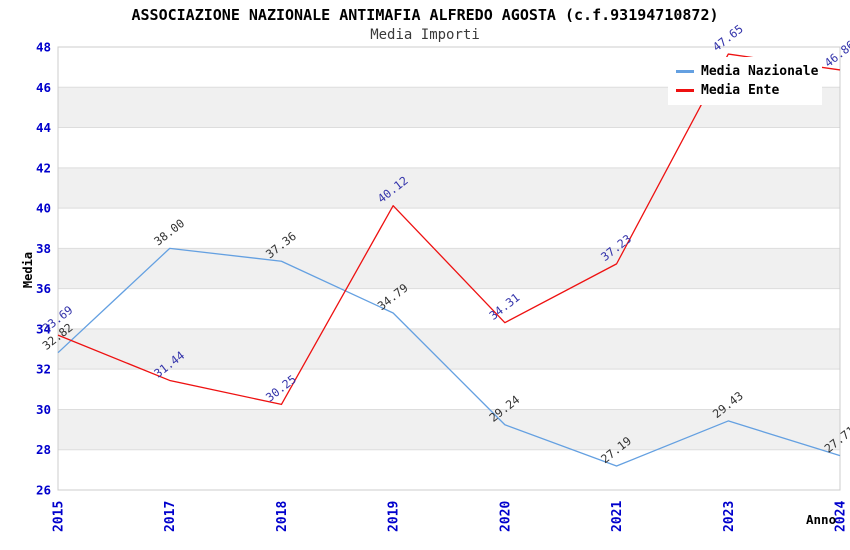 The image size is (850, 550). I want to click on x-tick-label: 2024, so click(841, 516).